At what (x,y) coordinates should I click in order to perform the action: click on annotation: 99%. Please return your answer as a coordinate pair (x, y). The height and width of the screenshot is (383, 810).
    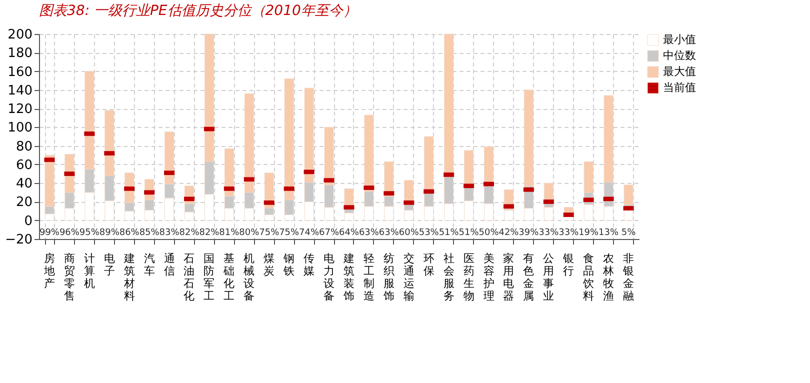
    Looking at the image, I should click on (49, 233).